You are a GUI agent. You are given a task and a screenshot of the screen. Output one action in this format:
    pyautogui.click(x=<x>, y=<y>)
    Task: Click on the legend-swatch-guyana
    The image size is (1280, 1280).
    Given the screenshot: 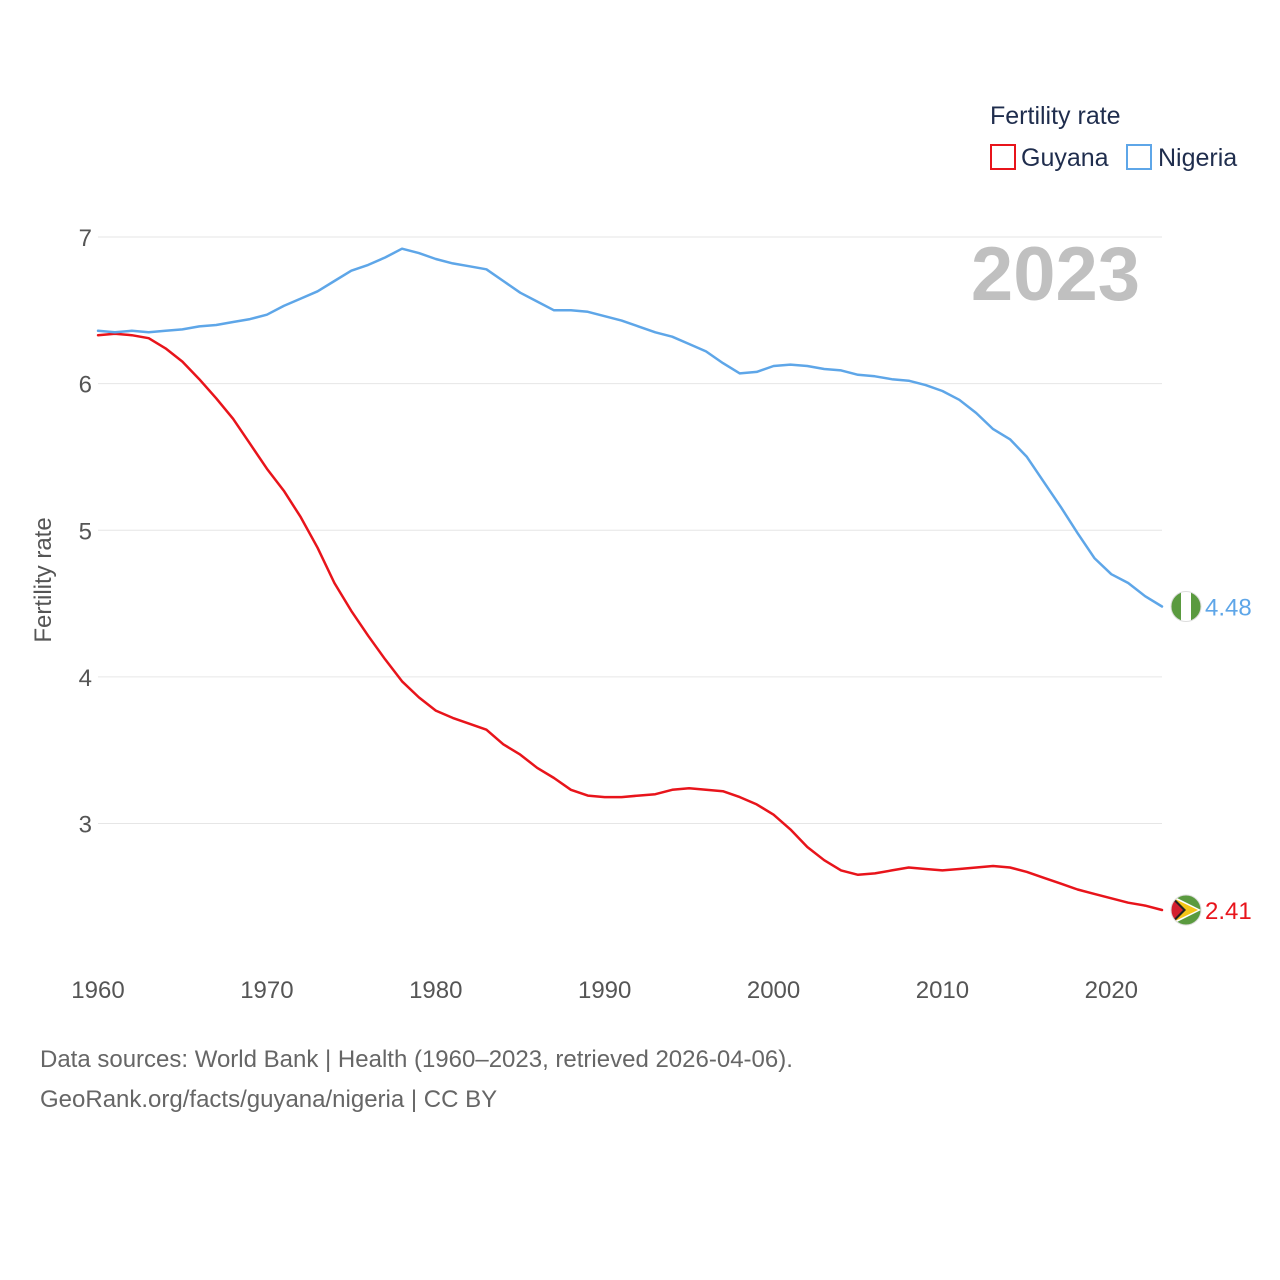 What is the action you would take?
    pyautogui.click(x=1003, y=157)
    